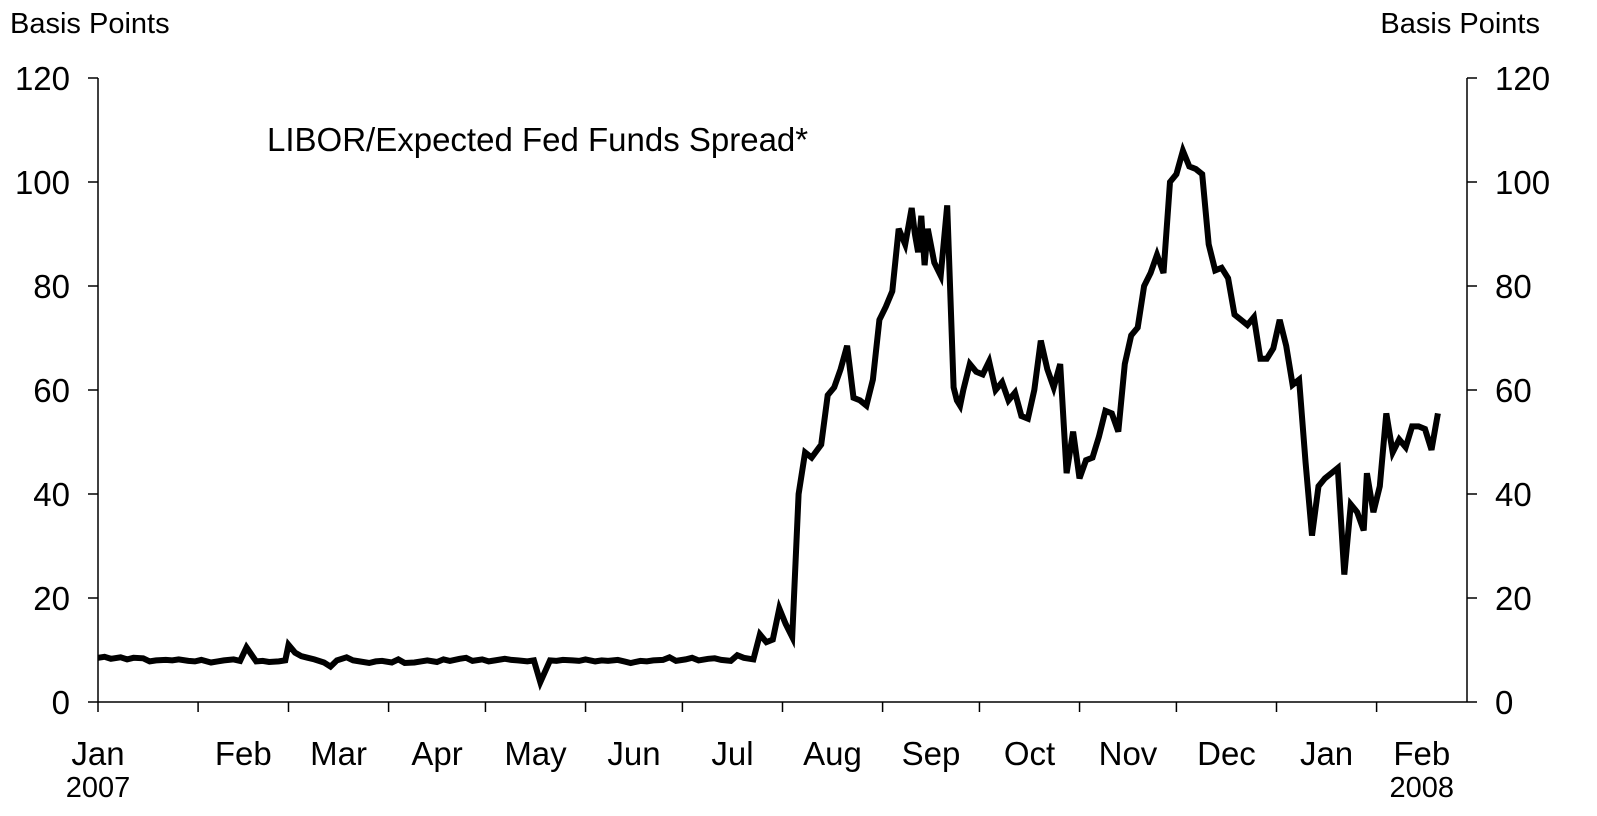 Image resolution: width=1597 pixels, height=816 pixels. Describe the element at coordinates (51, 286) in the screenshot. I see `left-y-tick-label: 80` at that location.